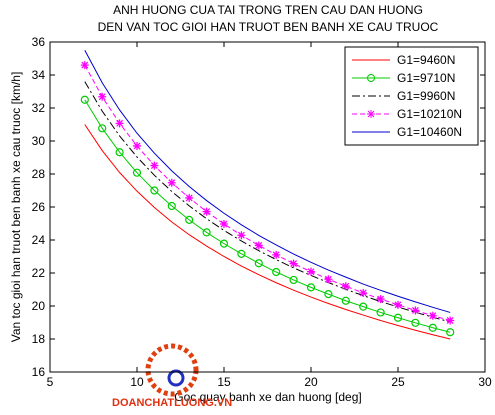  I want to click on legend-label: G1=10210N, so click(429, 114).